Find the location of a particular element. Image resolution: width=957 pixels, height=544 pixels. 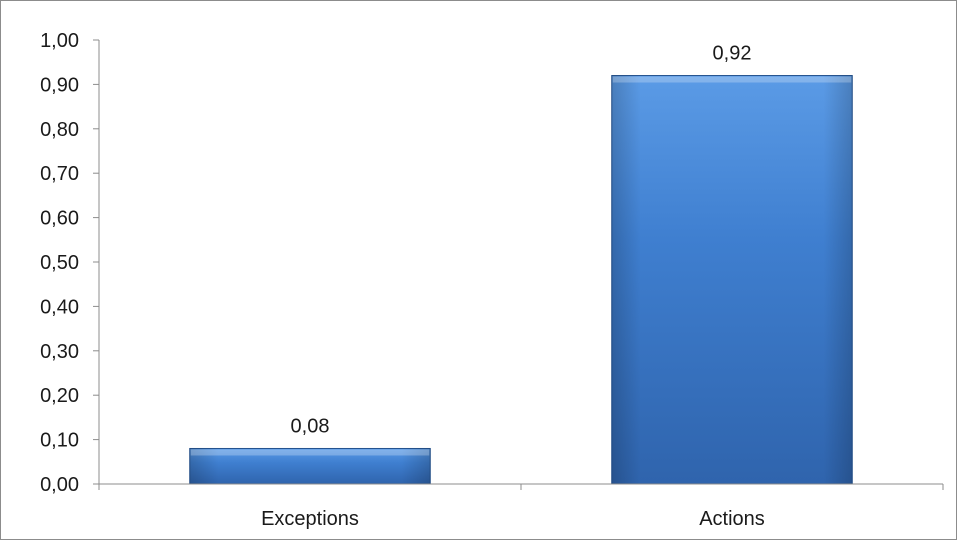

y-tick-label: 1,00 is located at coordinates (59, 41).